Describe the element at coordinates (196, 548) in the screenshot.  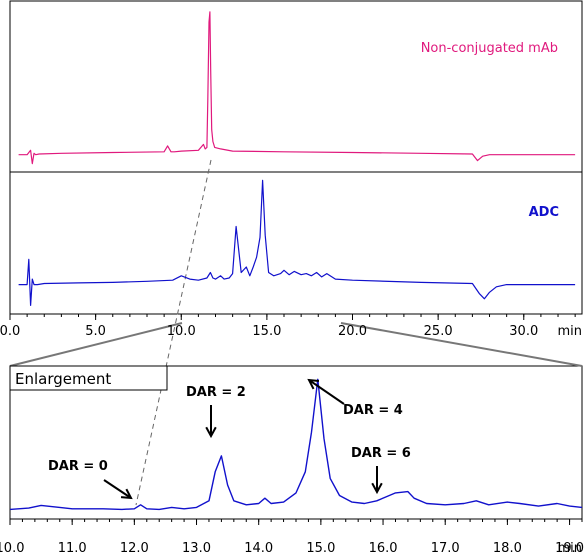
I see `x-tick-label: 13.0` at that location.